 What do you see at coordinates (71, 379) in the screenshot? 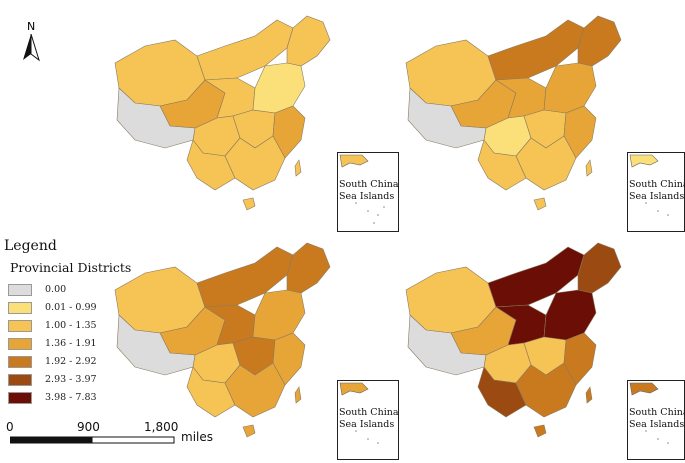
I see `legend-label: 2.93 - 3.97` at bounding box center [71, 379].